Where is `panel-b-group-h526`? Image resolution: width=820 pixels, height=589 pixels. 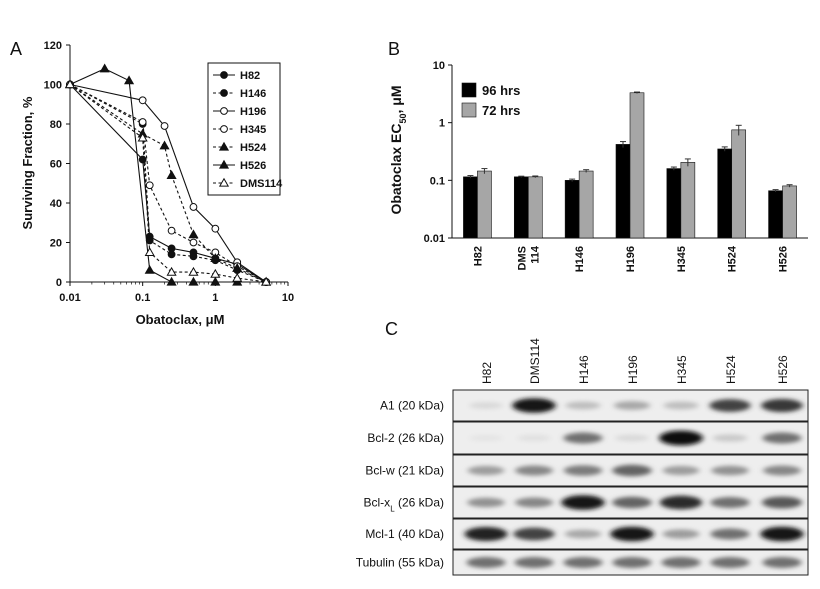
panel-b-group-h526 is located at coordinates (782, 211).